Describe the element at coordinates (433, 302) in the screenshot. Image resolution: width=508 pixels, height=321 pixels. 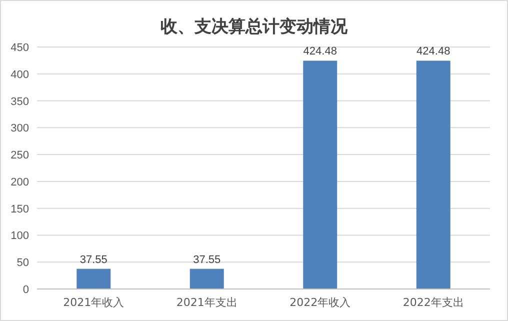
I see `x-tick-label: 2022年支出` at that location.